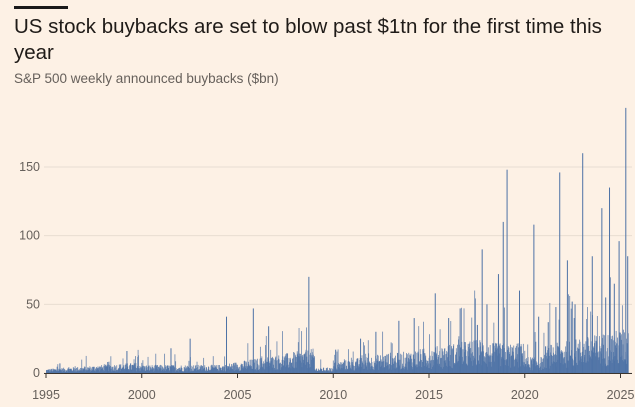  What do you see at coordinates (146, 78) in the screenshot?
I see `chart-subtitle: S&P 500 weekly announced buybacks ($bn)` at bounding box center [146, 78].